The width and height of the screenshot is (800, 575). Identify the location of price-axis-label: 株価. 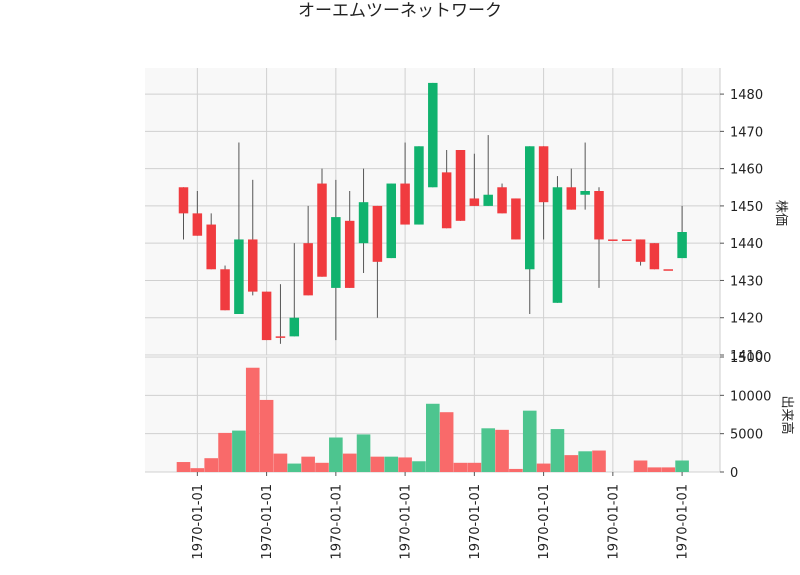
(780, 213).